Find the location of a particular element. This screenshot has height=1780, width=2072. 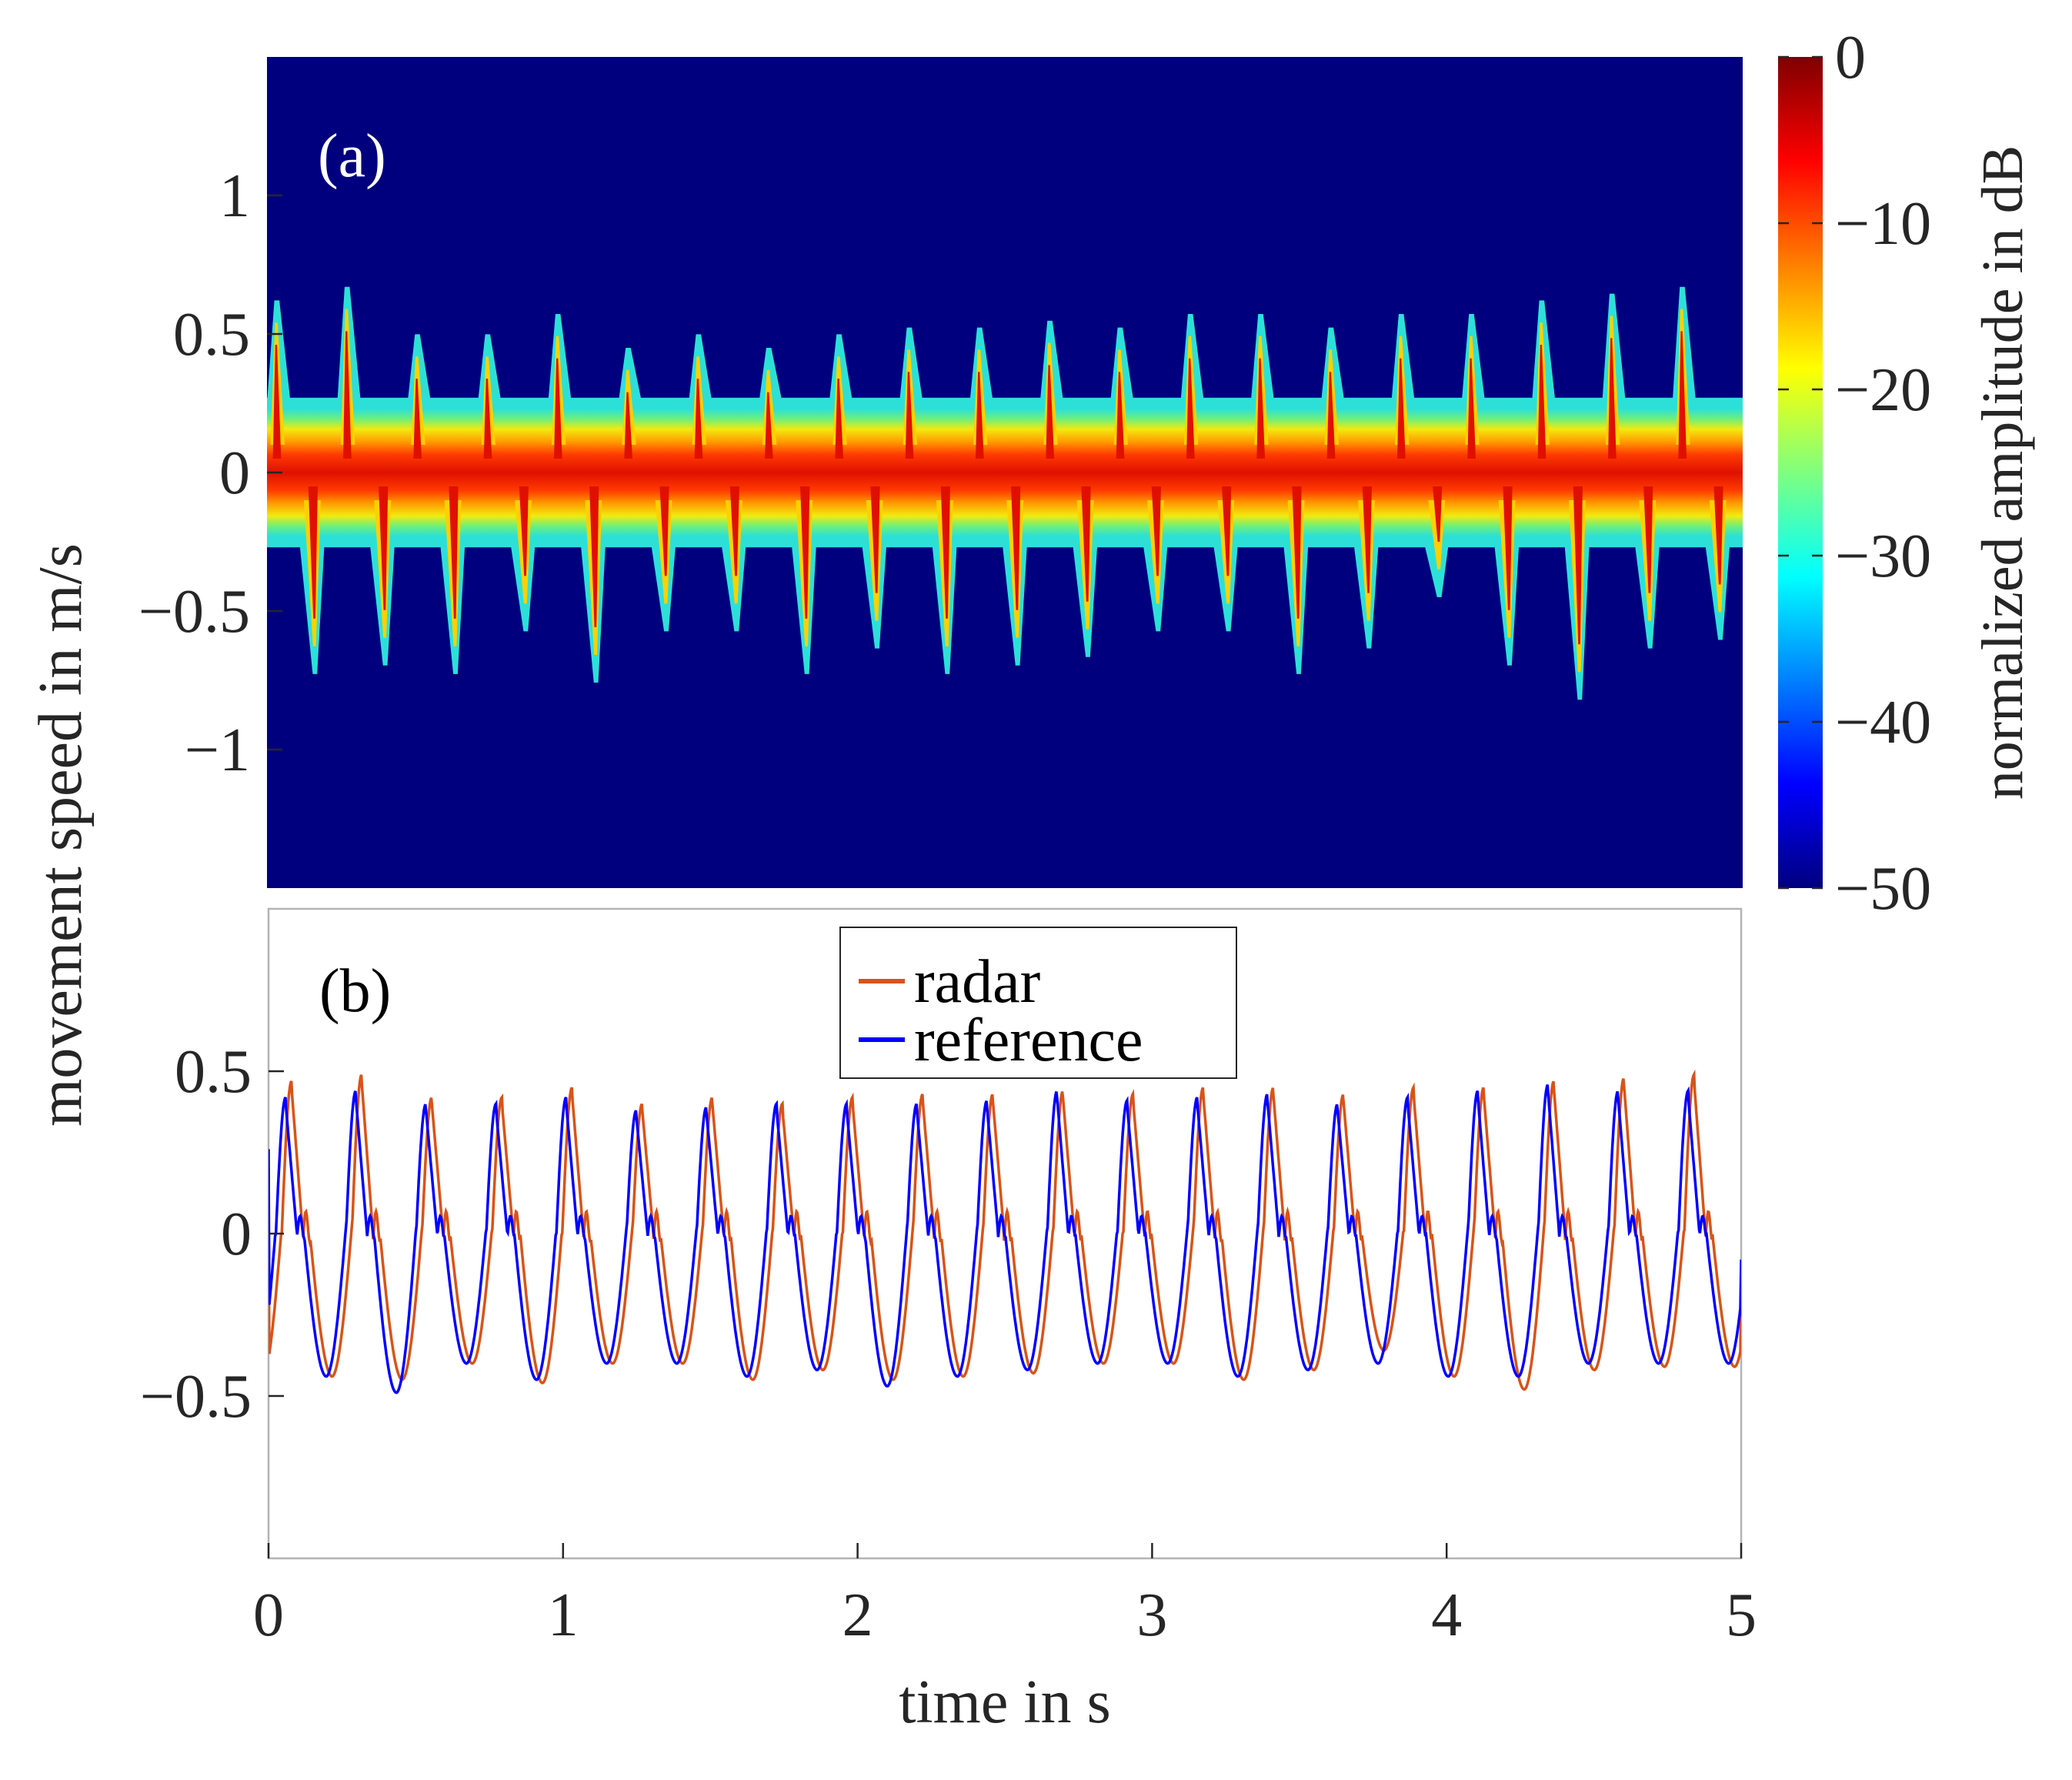

legend-box is located at coordinates (1038, 1003).